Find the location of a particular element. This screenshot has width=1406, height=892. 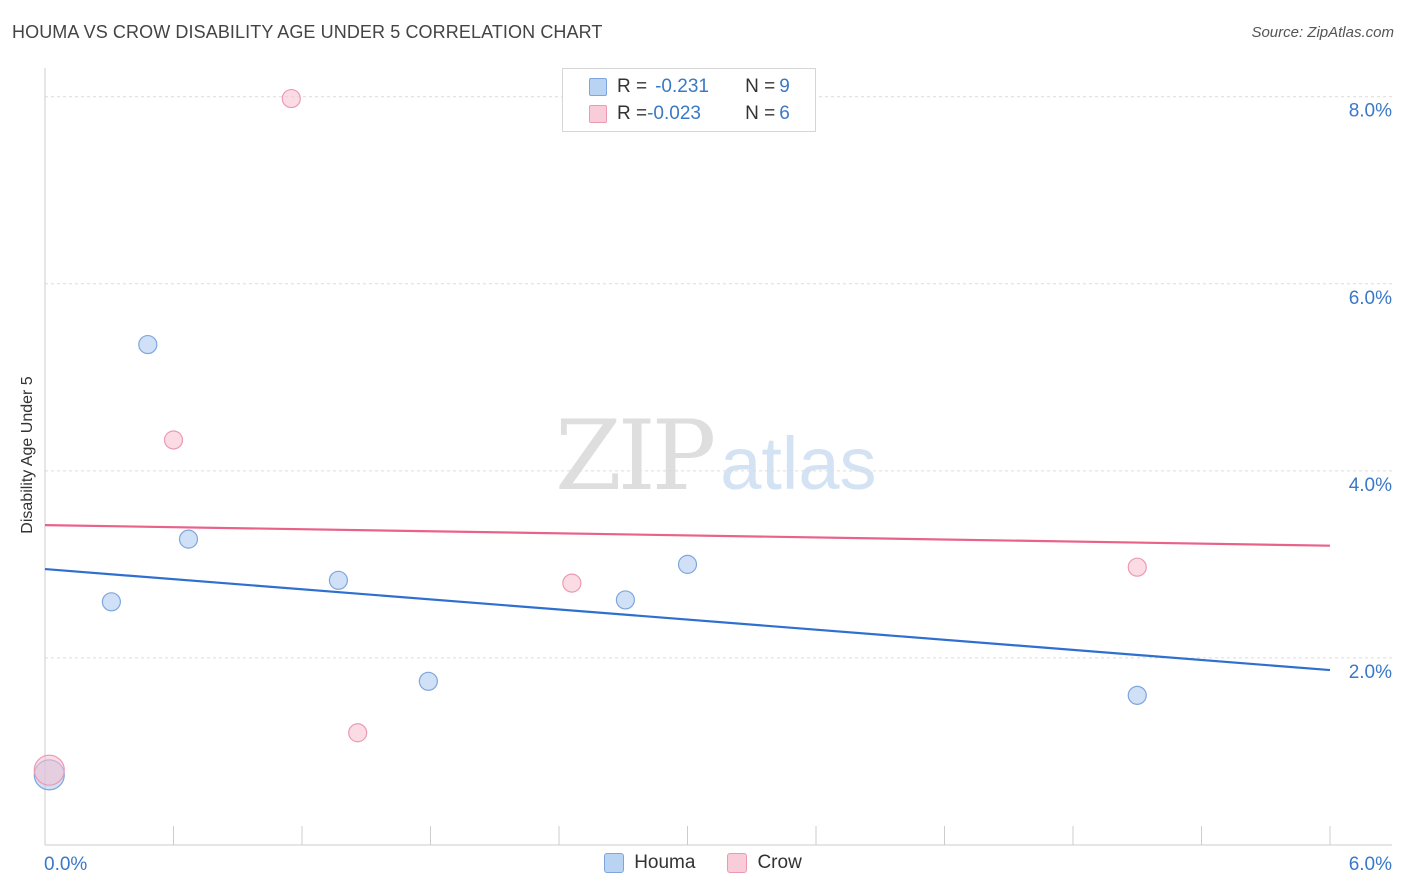

stats-legend: R = -0.231 N = 9 R = -0.023 N = 6 is located at coordinates (689, 100).